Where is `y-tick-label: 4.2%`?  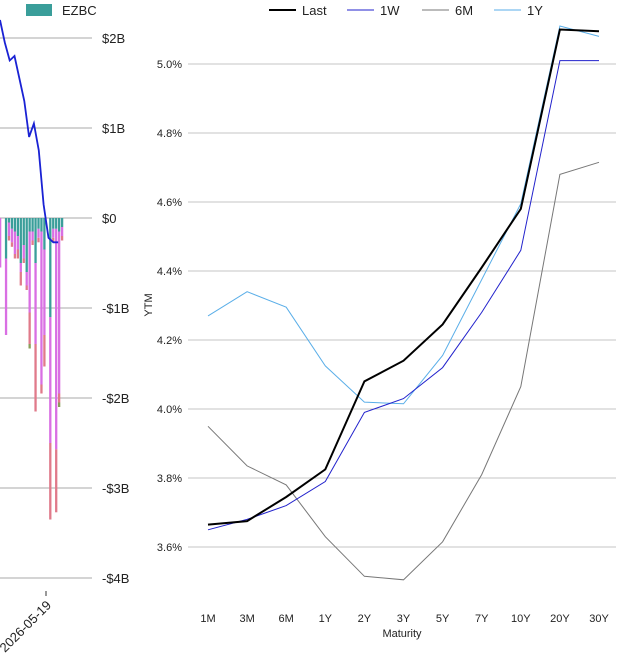
y-tick-label: 4.2% is located at coordinates (169, 341).